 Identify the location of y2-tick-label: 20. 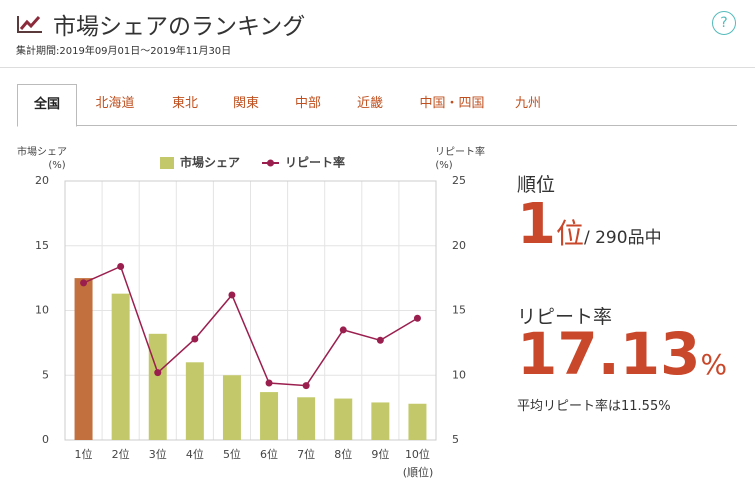
(459, 245).